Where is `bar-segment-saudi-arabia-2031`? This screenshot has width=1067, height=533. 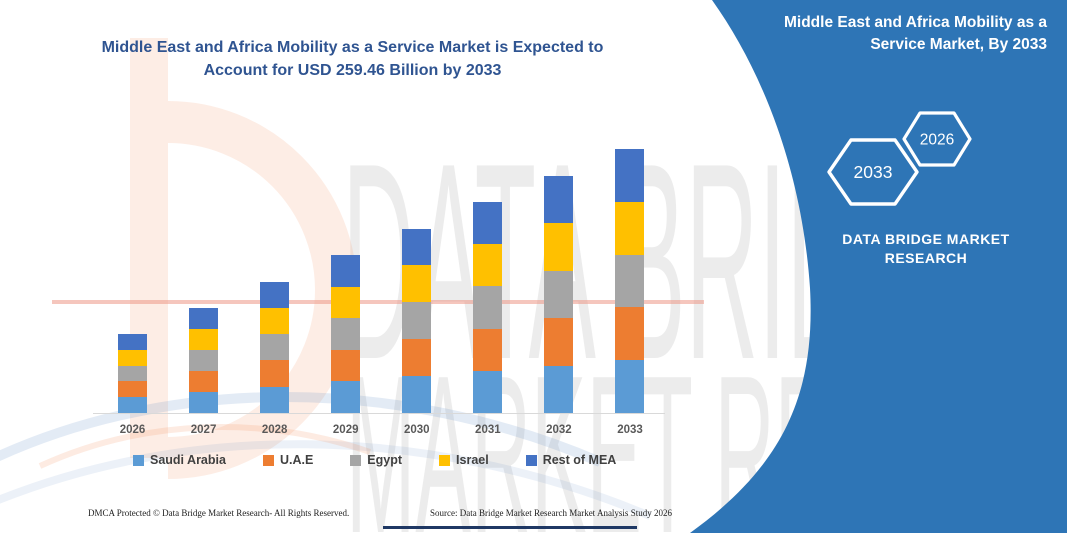 bar-segment-saudi-arabia-2031 is located at coordinates (488, 391).